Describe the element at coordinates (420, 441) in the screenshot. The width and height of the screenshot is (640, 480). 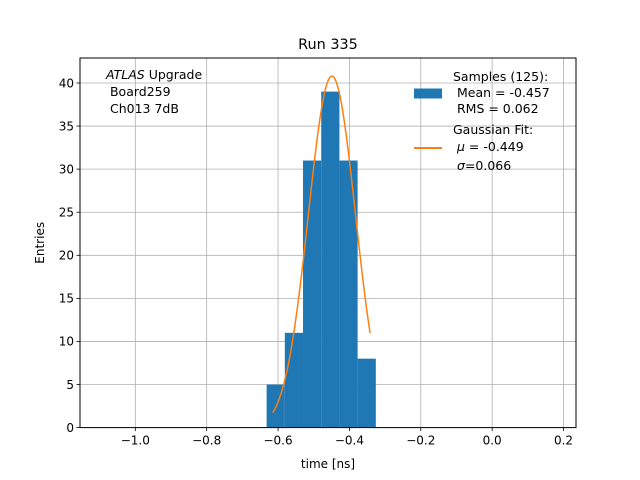
I see `x-tick-label: −0.2` at that location.